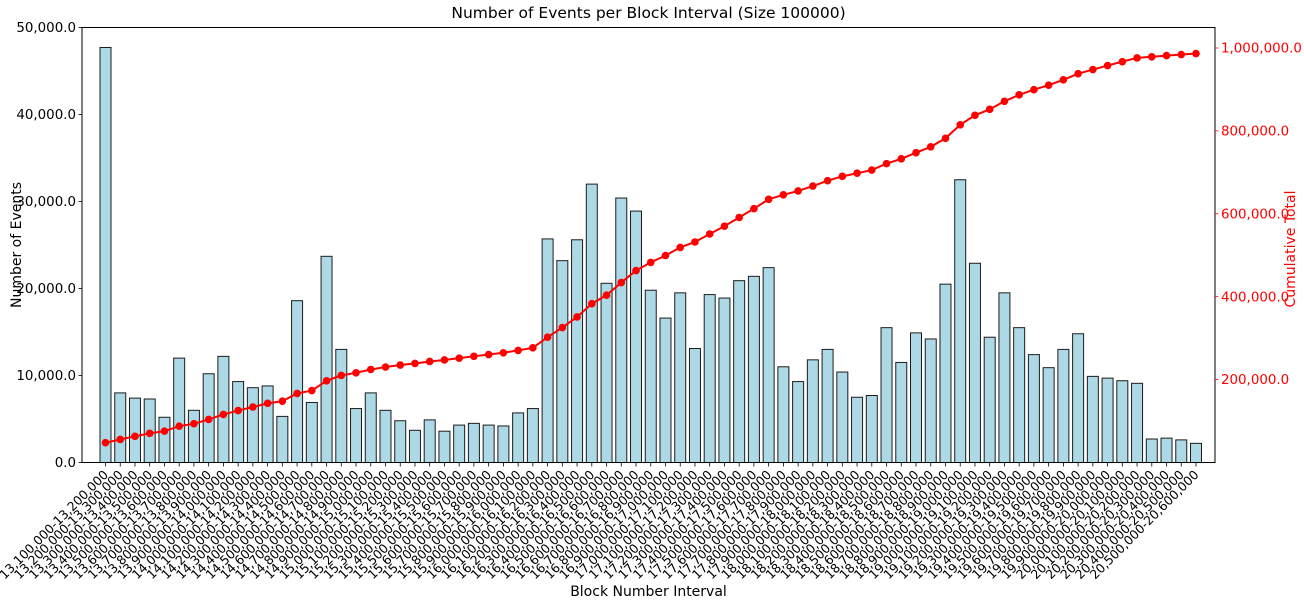  What do you see at coordinates (648, 592) in the screenshot?
I see `x-axis-label: Block Number Interval` at bounding box center [648, 592].